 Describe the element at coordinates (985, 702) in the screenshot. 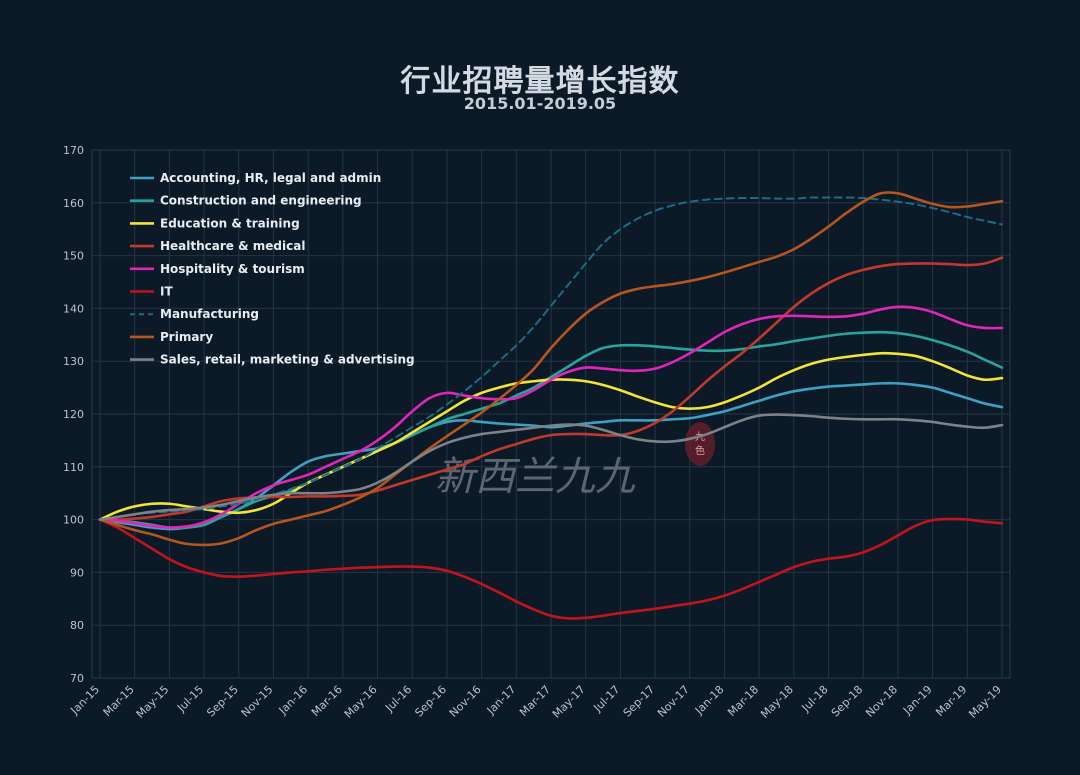

I see `x-tick-label: May-19` at that location.